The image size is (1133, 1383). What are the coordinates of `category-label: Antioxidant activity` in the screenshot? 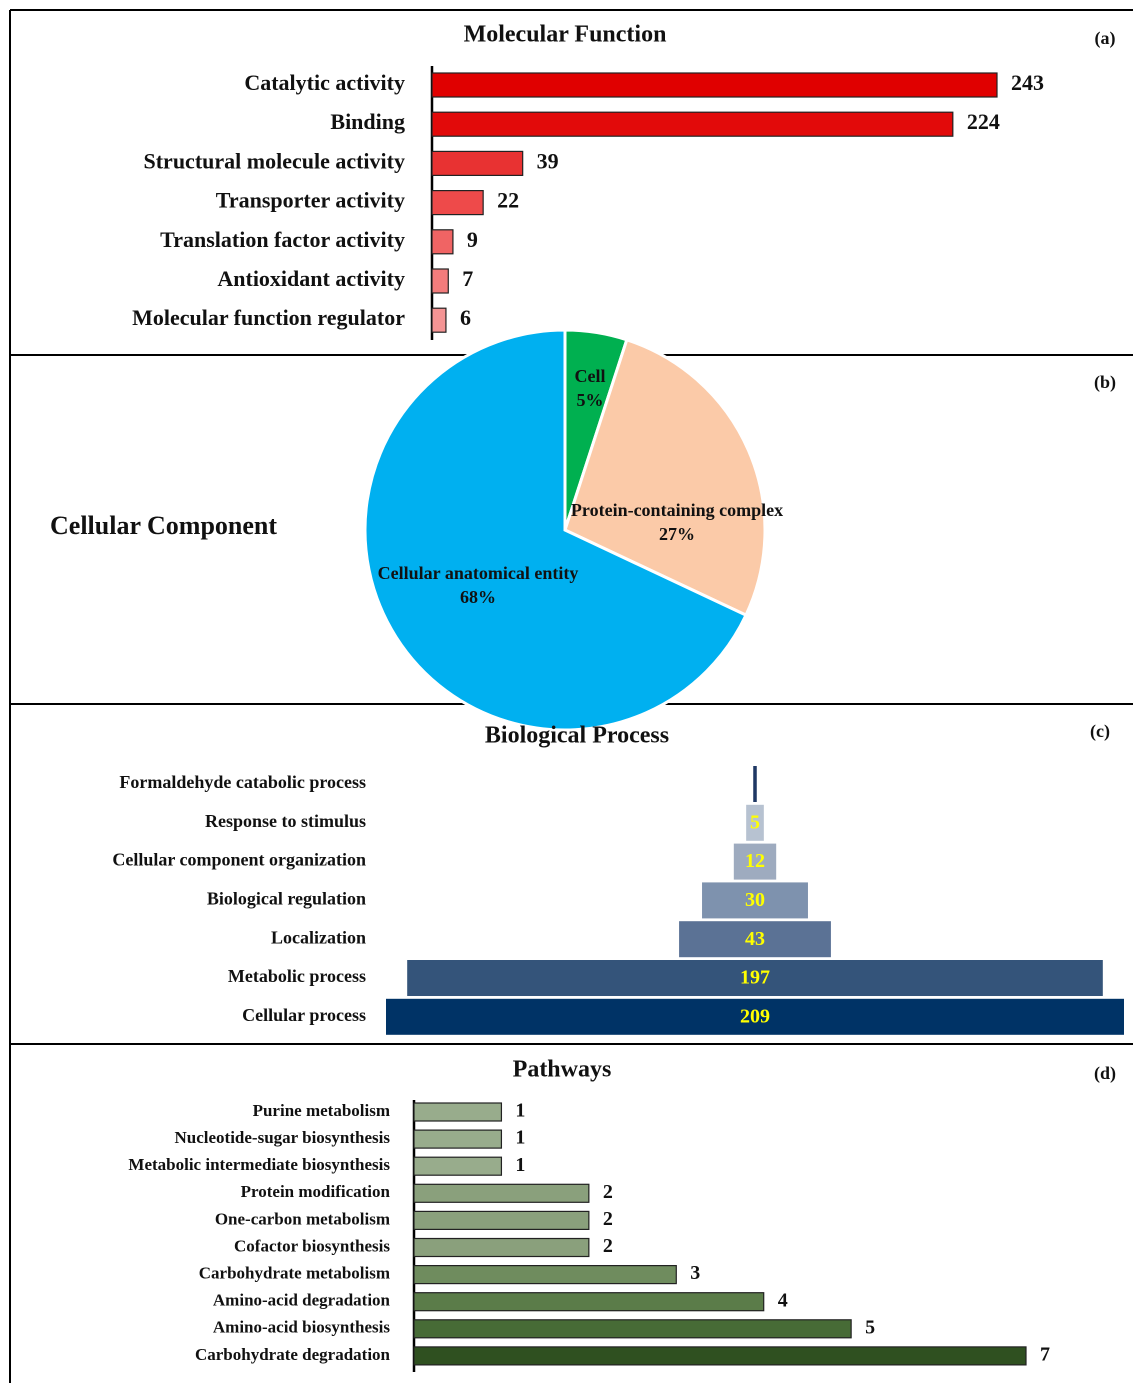 It's located at (311, 278).